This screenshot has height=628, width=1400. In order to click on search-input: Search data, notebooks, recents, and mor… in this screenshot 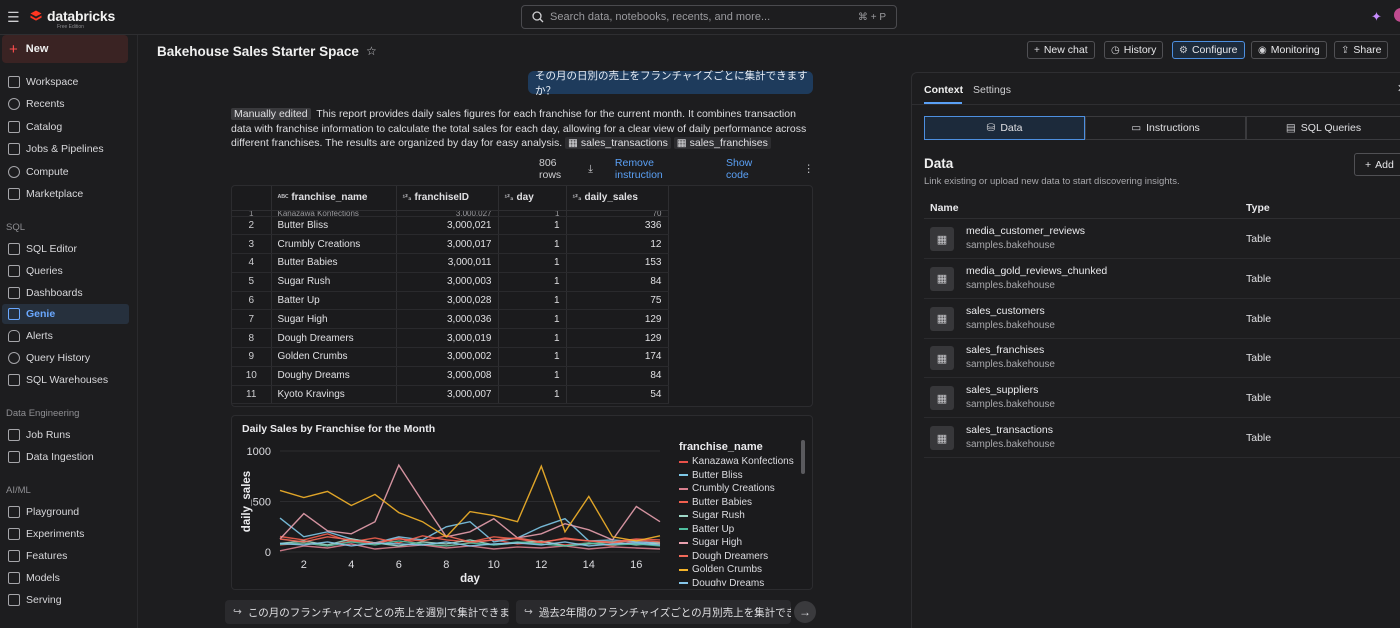, I will do `click(709, 17)`.